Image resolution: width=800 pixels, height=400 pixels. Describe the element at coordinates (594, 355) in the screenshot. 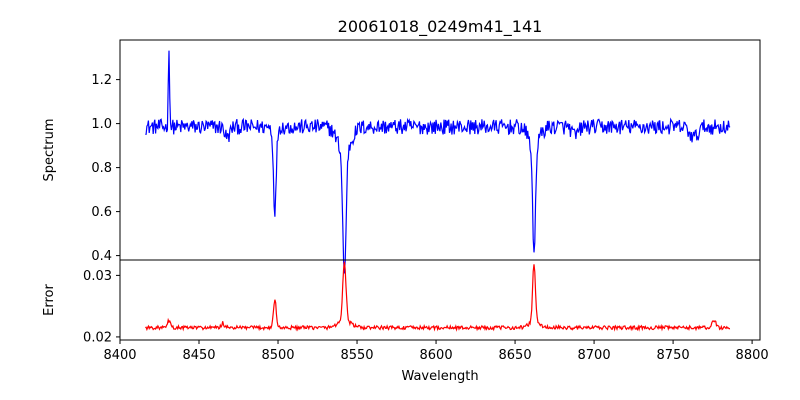

I see `x-tick-label: 8700` at that location.